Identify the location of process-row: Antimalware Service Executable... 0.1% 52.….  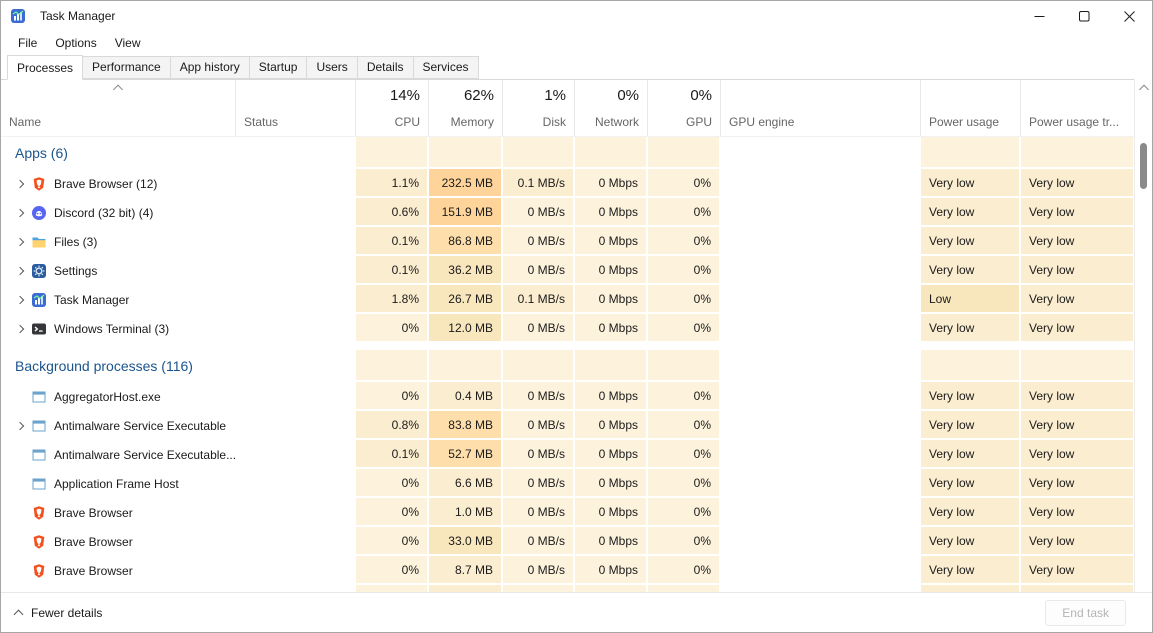
(568, 454).